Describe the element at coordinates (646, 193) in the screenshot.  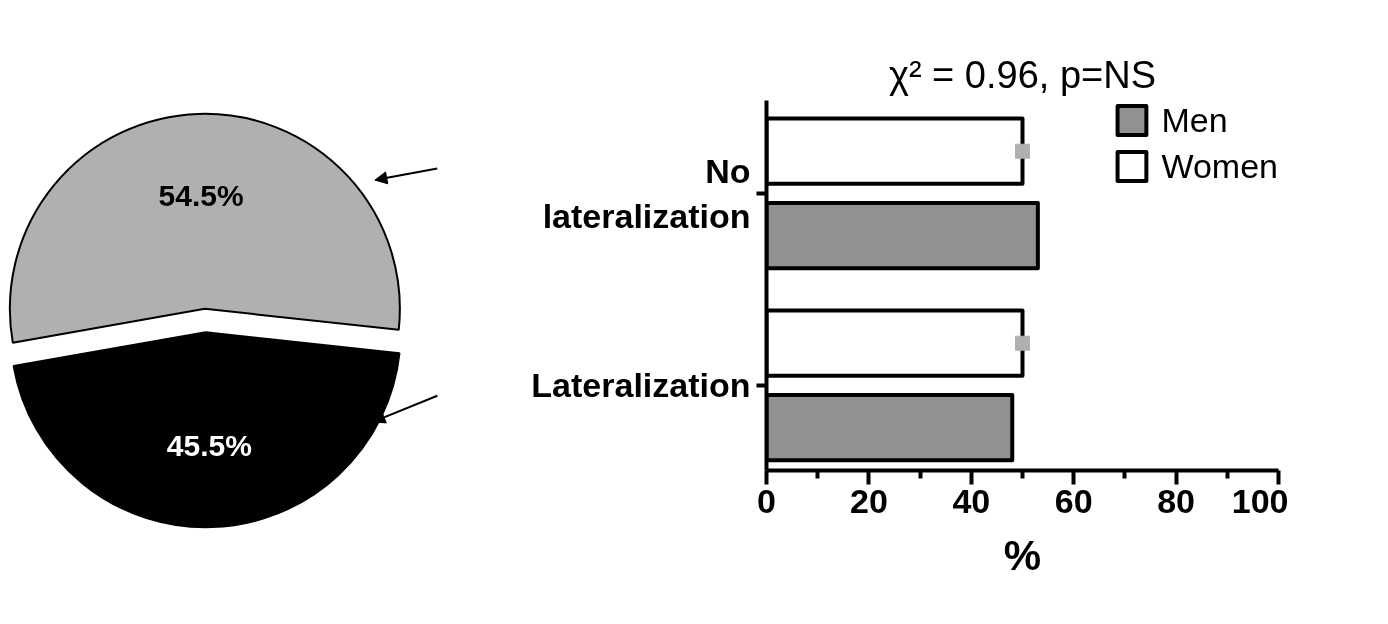
I see `y-tick-label: No lateralization` at that location.